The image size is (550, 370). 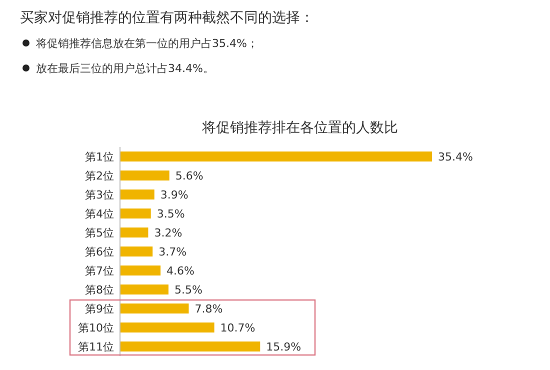 I want to click on y-tick-label: 第11位, so click(x=96, y=347).